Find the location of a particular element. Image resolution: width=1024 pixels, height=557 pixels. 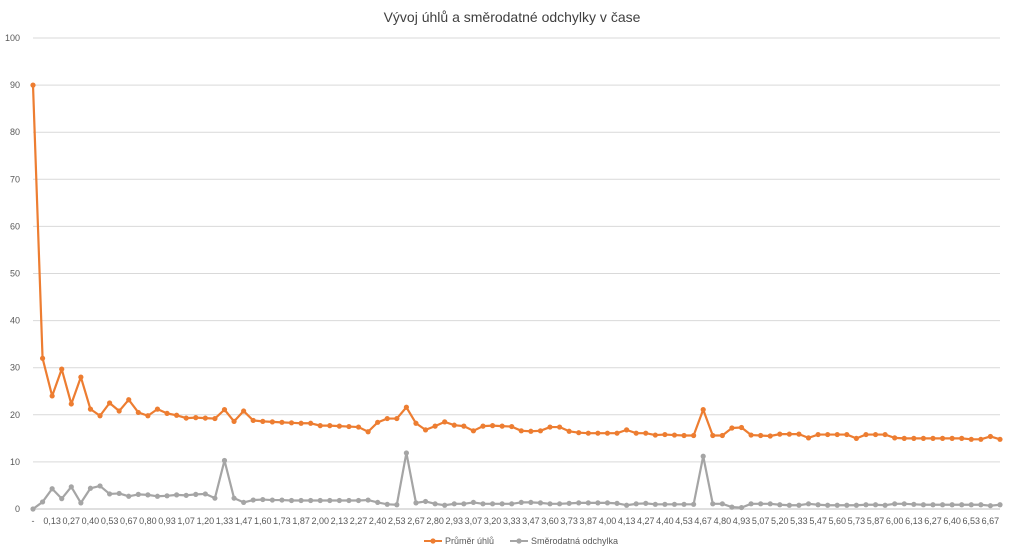

x-tick-label: 0,40 is located at coordinates (91, 521).